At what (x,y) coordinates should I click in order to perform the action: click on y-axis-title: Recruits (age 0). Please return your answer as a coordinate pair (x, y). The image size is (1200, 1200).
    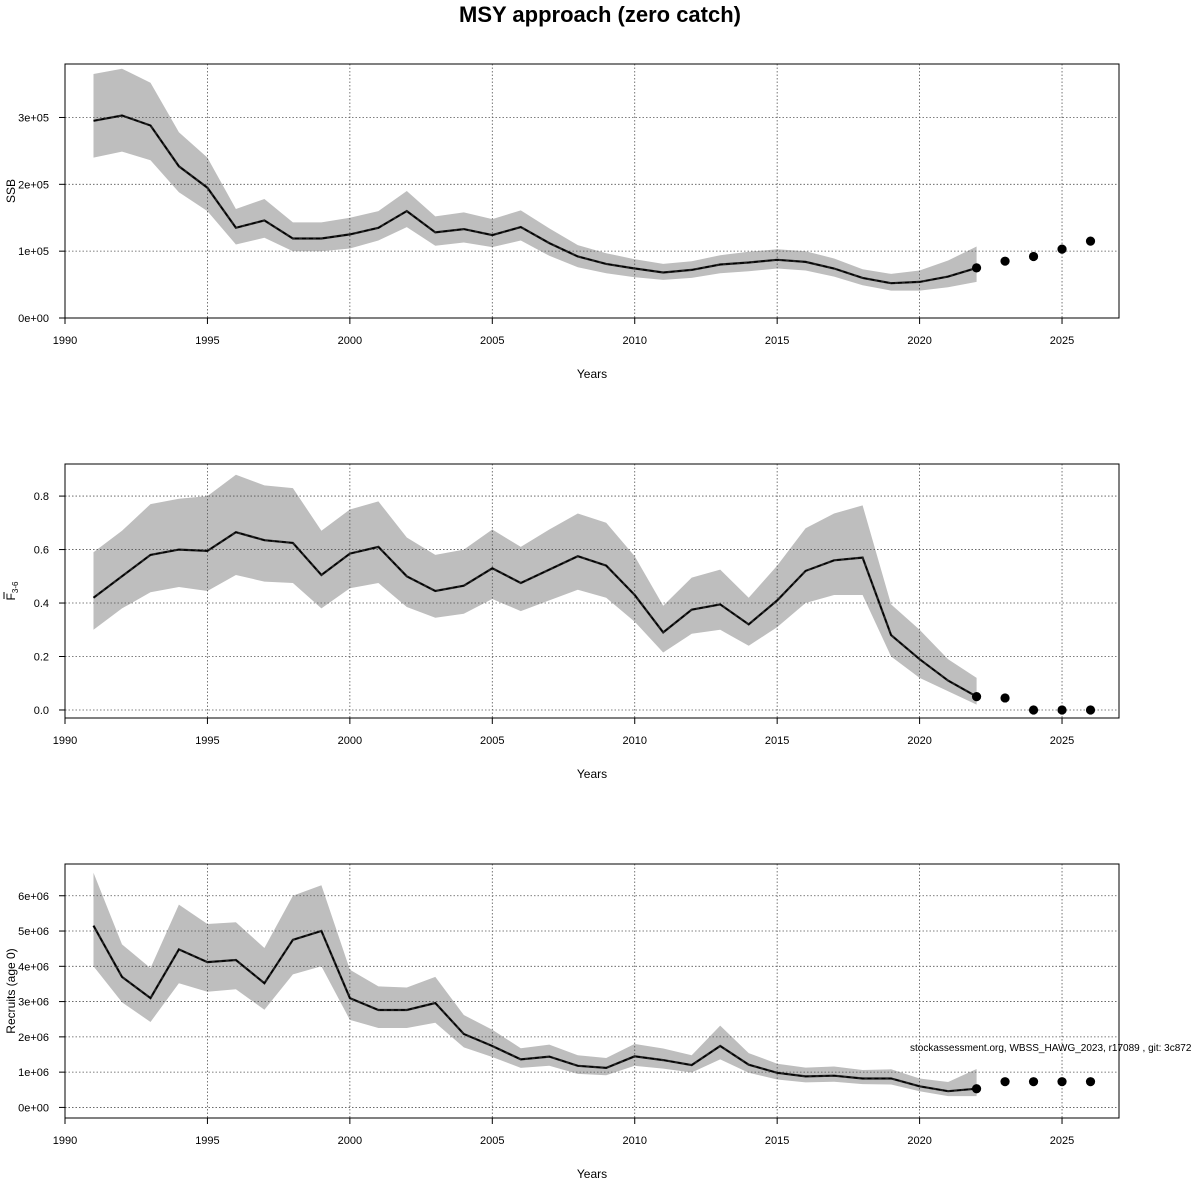
    Looking at the image, I should click on (11, 990).